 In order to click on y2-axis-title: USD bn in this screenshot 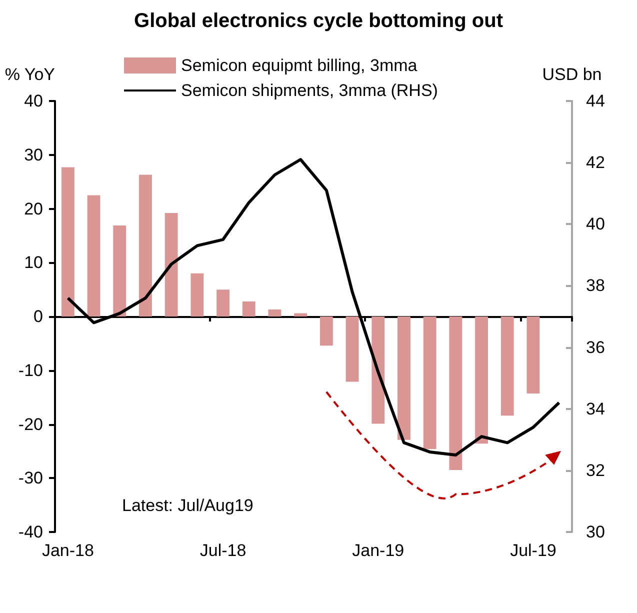, I will do `click(572, 74)`.